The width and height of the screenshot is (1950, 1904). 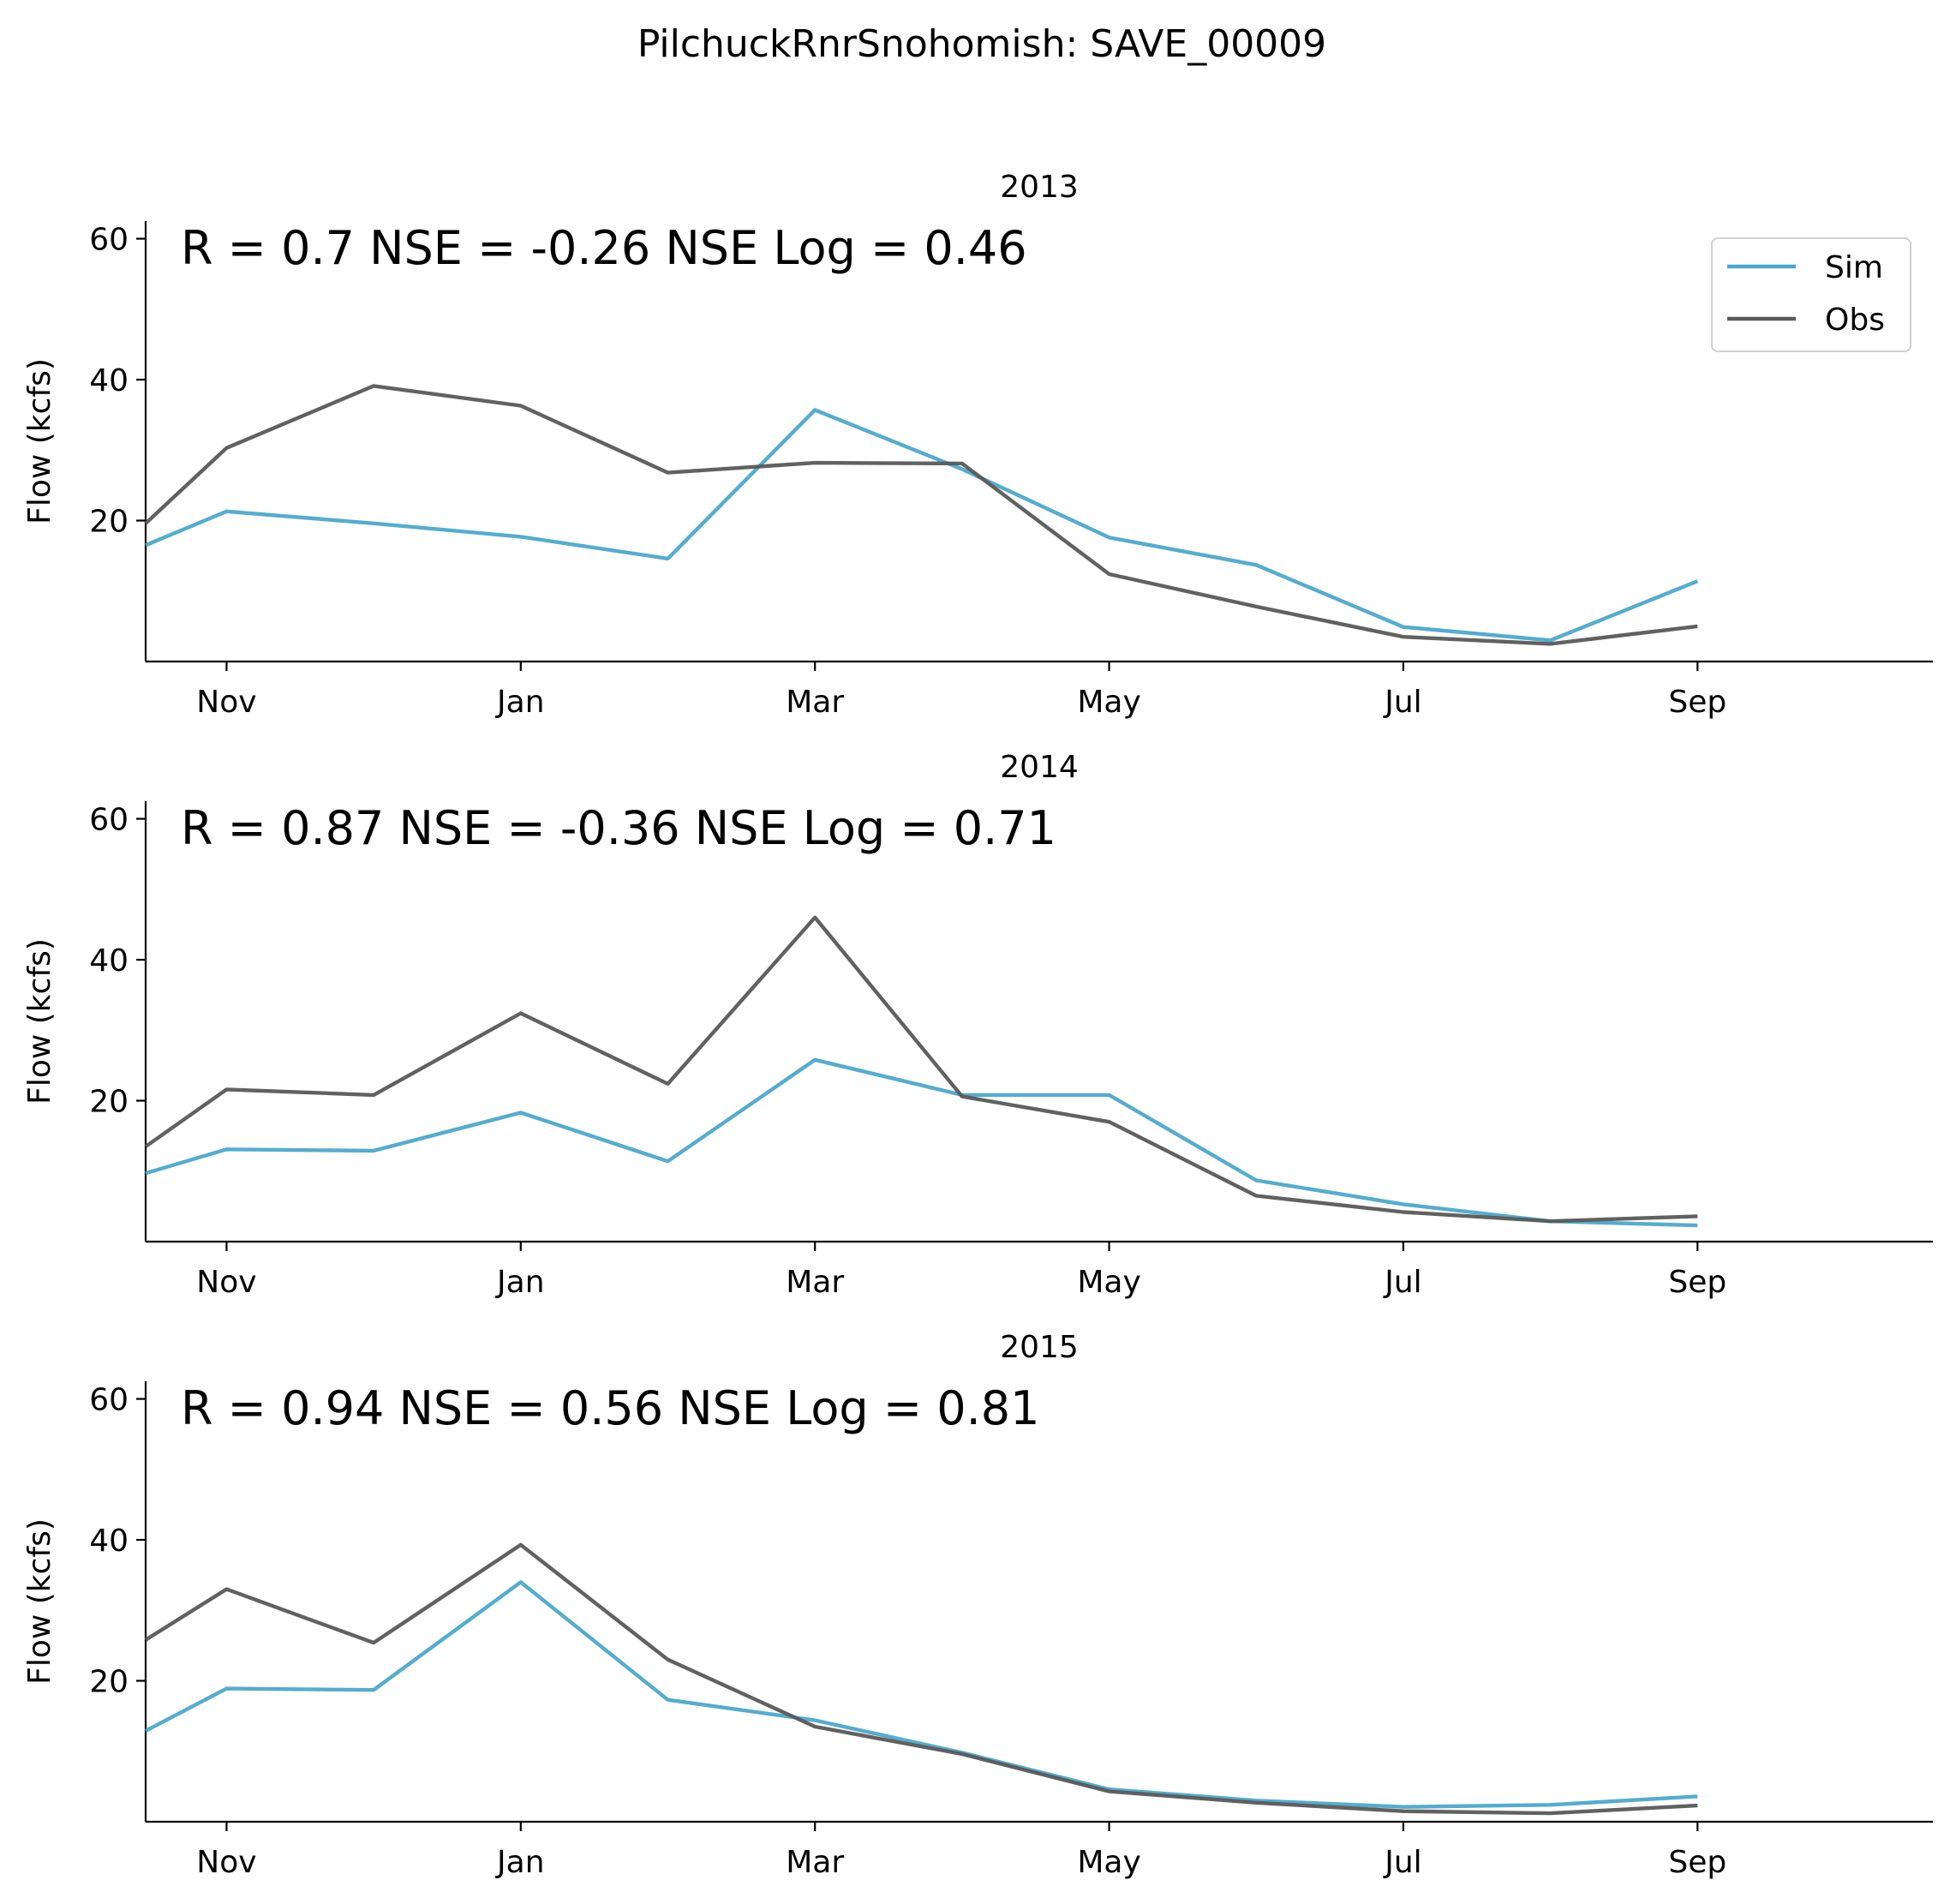 What do you see at coordinates (1854, 268) in the screenshot?
I see `legend-label-sim: Sim` at bounding box center [1854, 268].